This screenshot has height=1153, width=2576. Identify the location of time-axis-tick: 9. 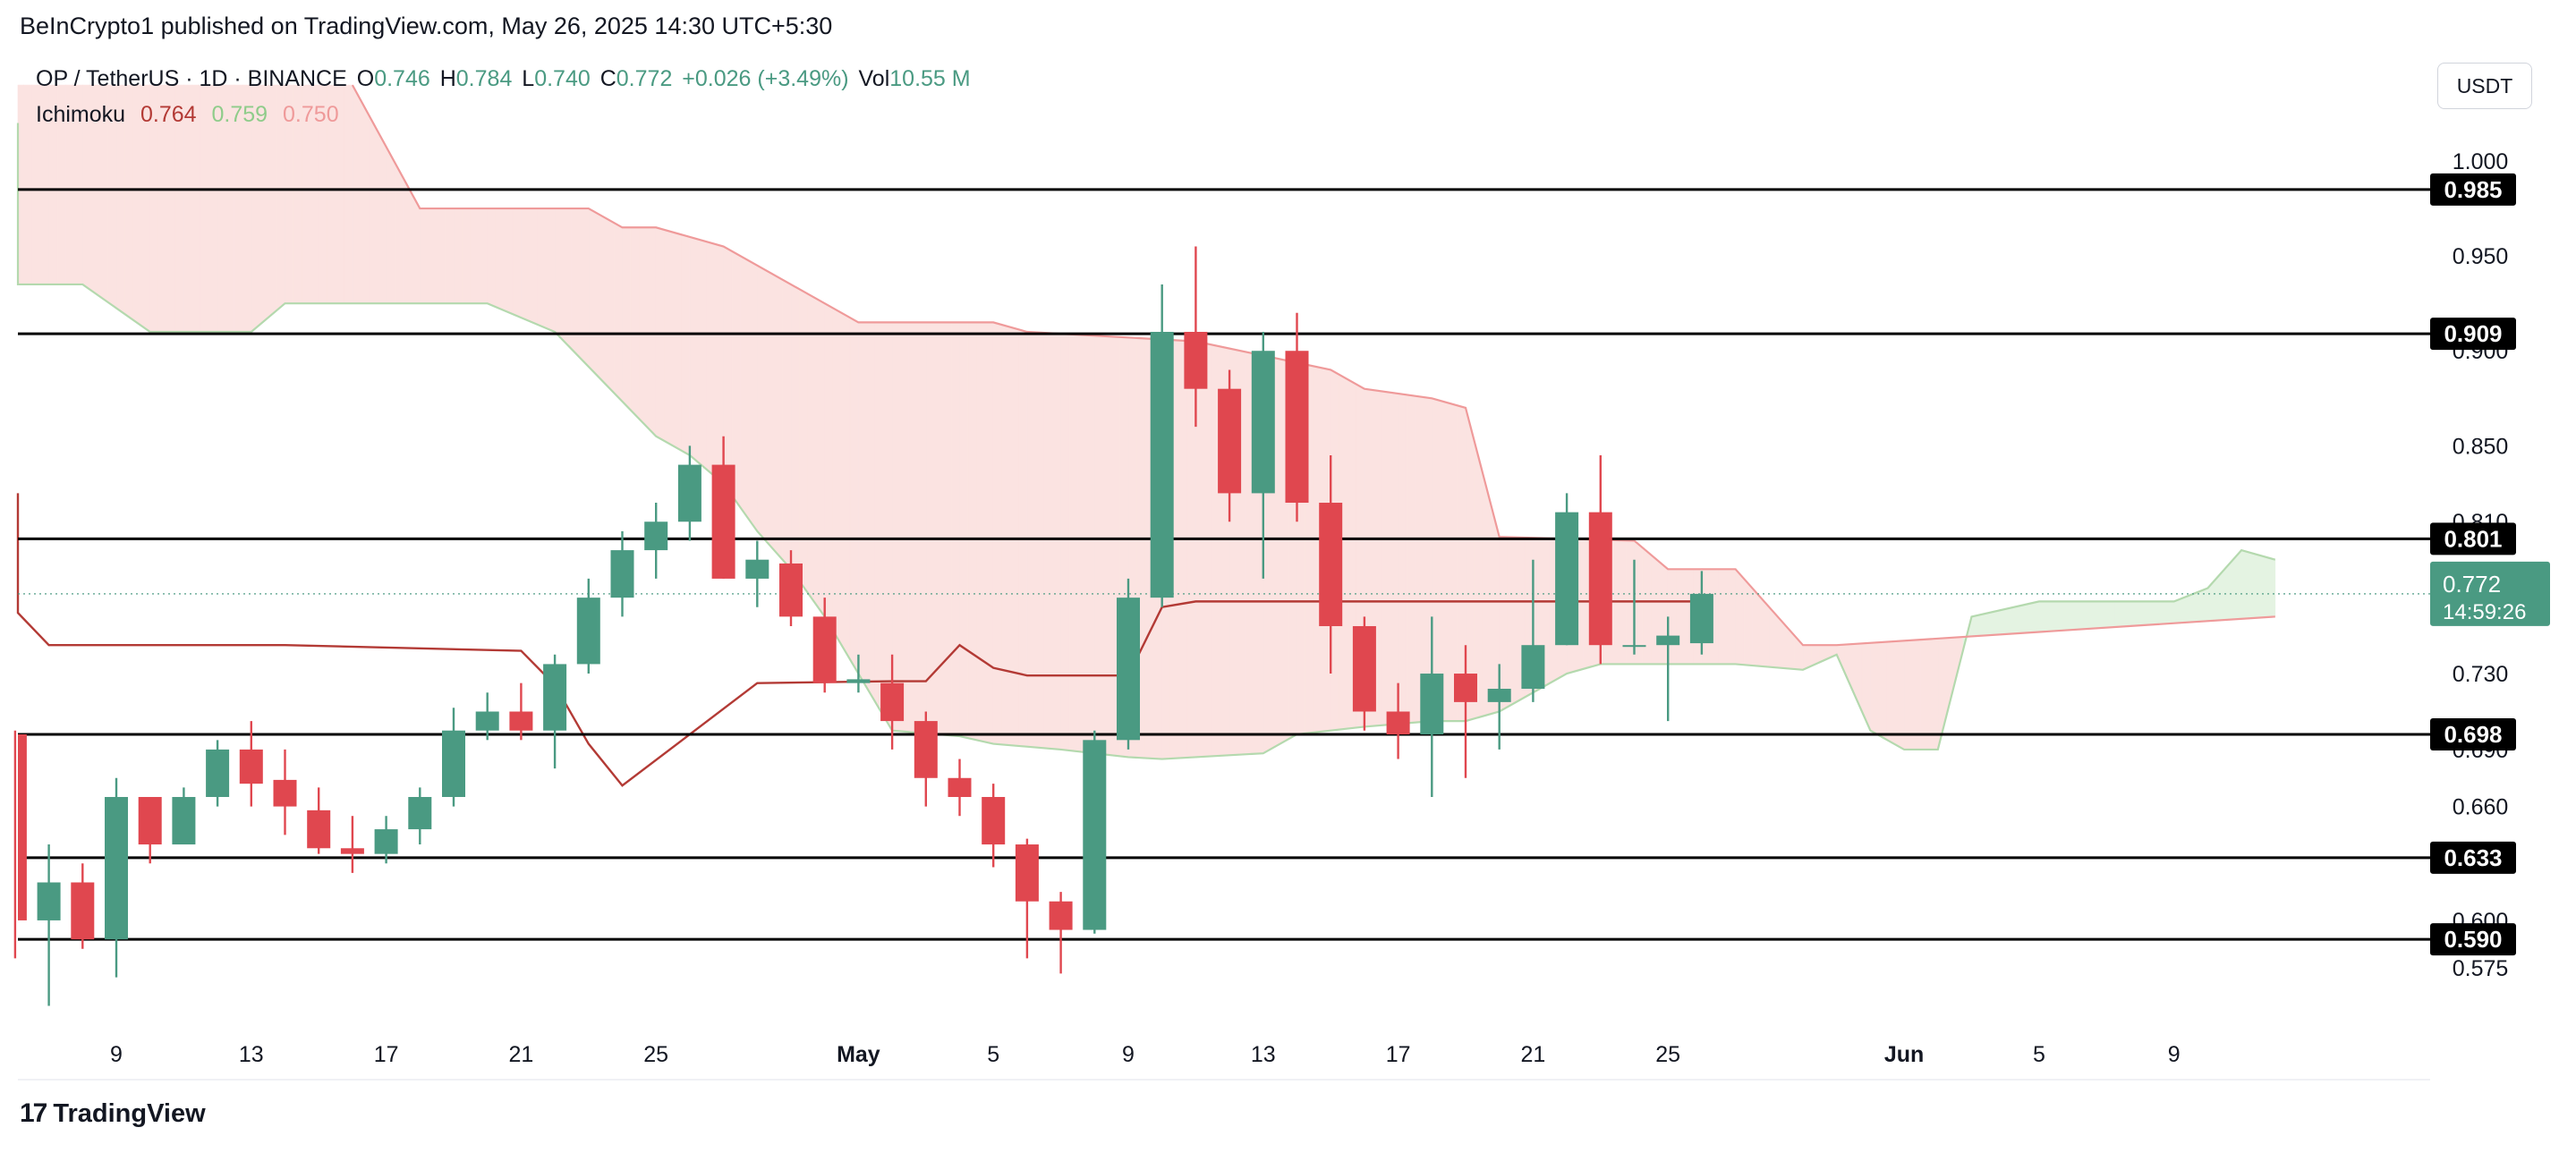
(1128, 1055).